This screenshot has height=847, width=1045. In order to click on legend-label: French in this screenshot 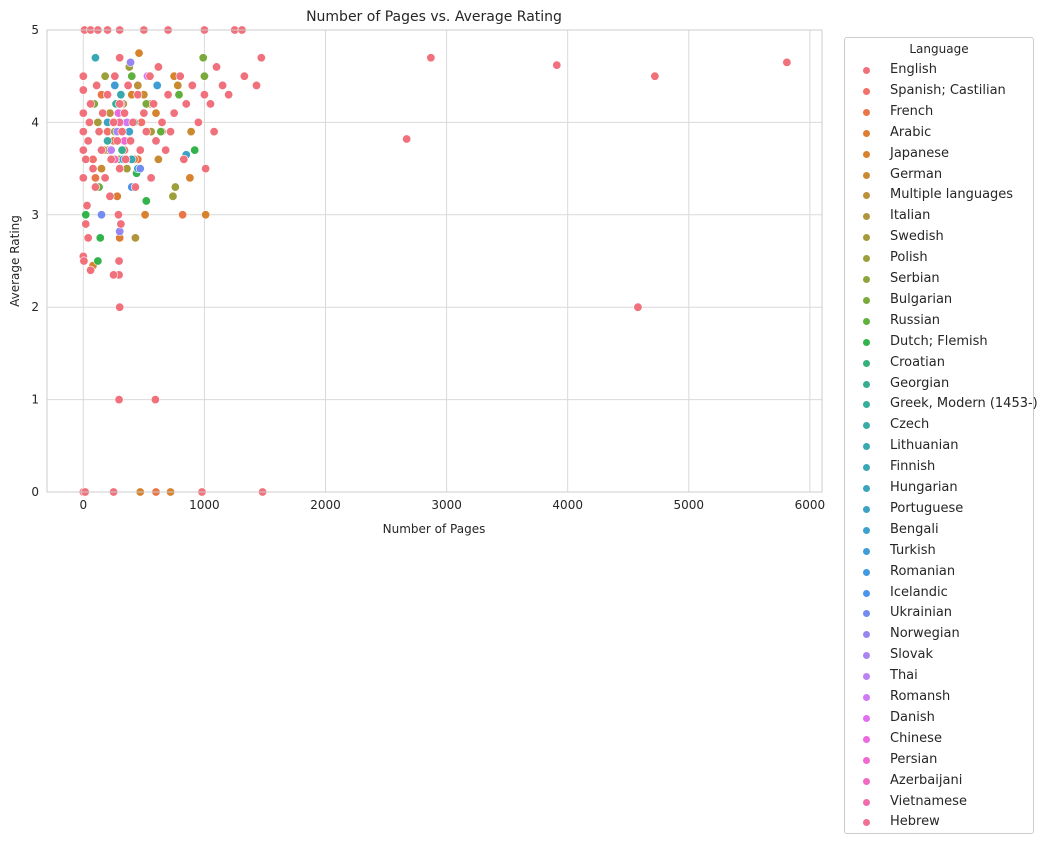, I will do `click(912, 111)`.